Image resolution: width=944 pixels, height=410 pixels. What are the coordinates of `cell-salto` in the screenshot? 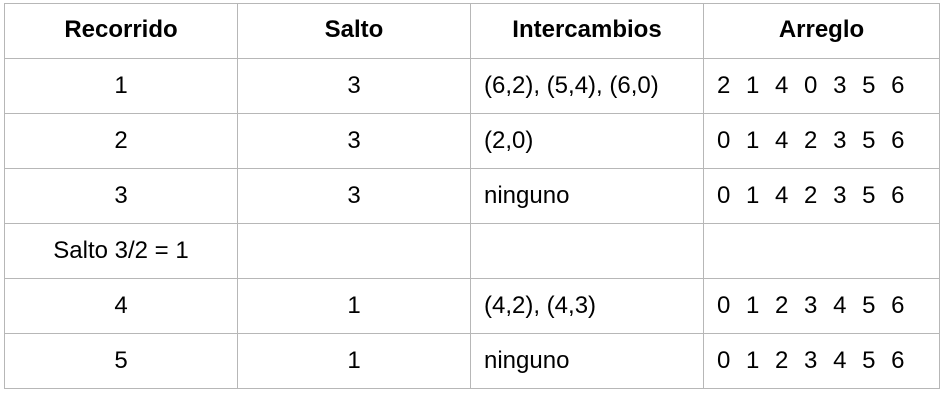 It's located at (354, 251).